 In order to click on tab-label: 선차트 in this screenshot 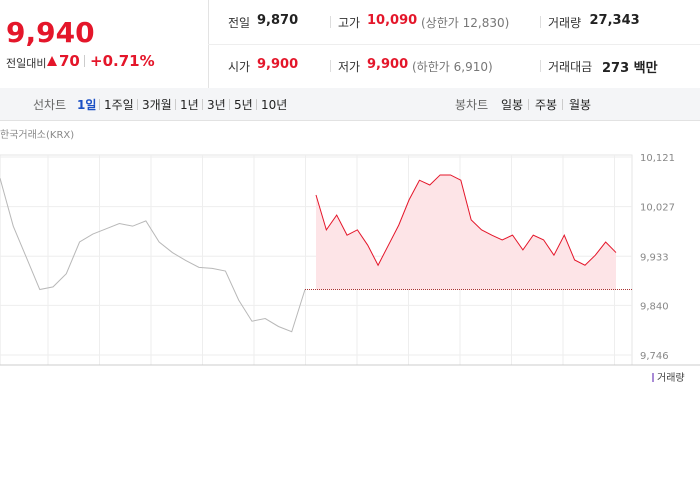, I will do `click(50, 105)`.